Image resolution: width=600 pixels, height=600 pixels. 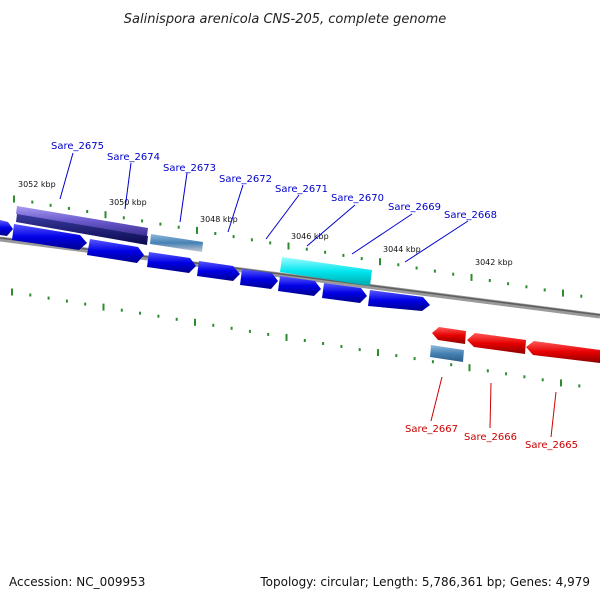 What do you see at coordinates (133, 157) in the screenshot?
I see `gene-label-sare-2674: Sare_2674` at bounding box center [133, 157].